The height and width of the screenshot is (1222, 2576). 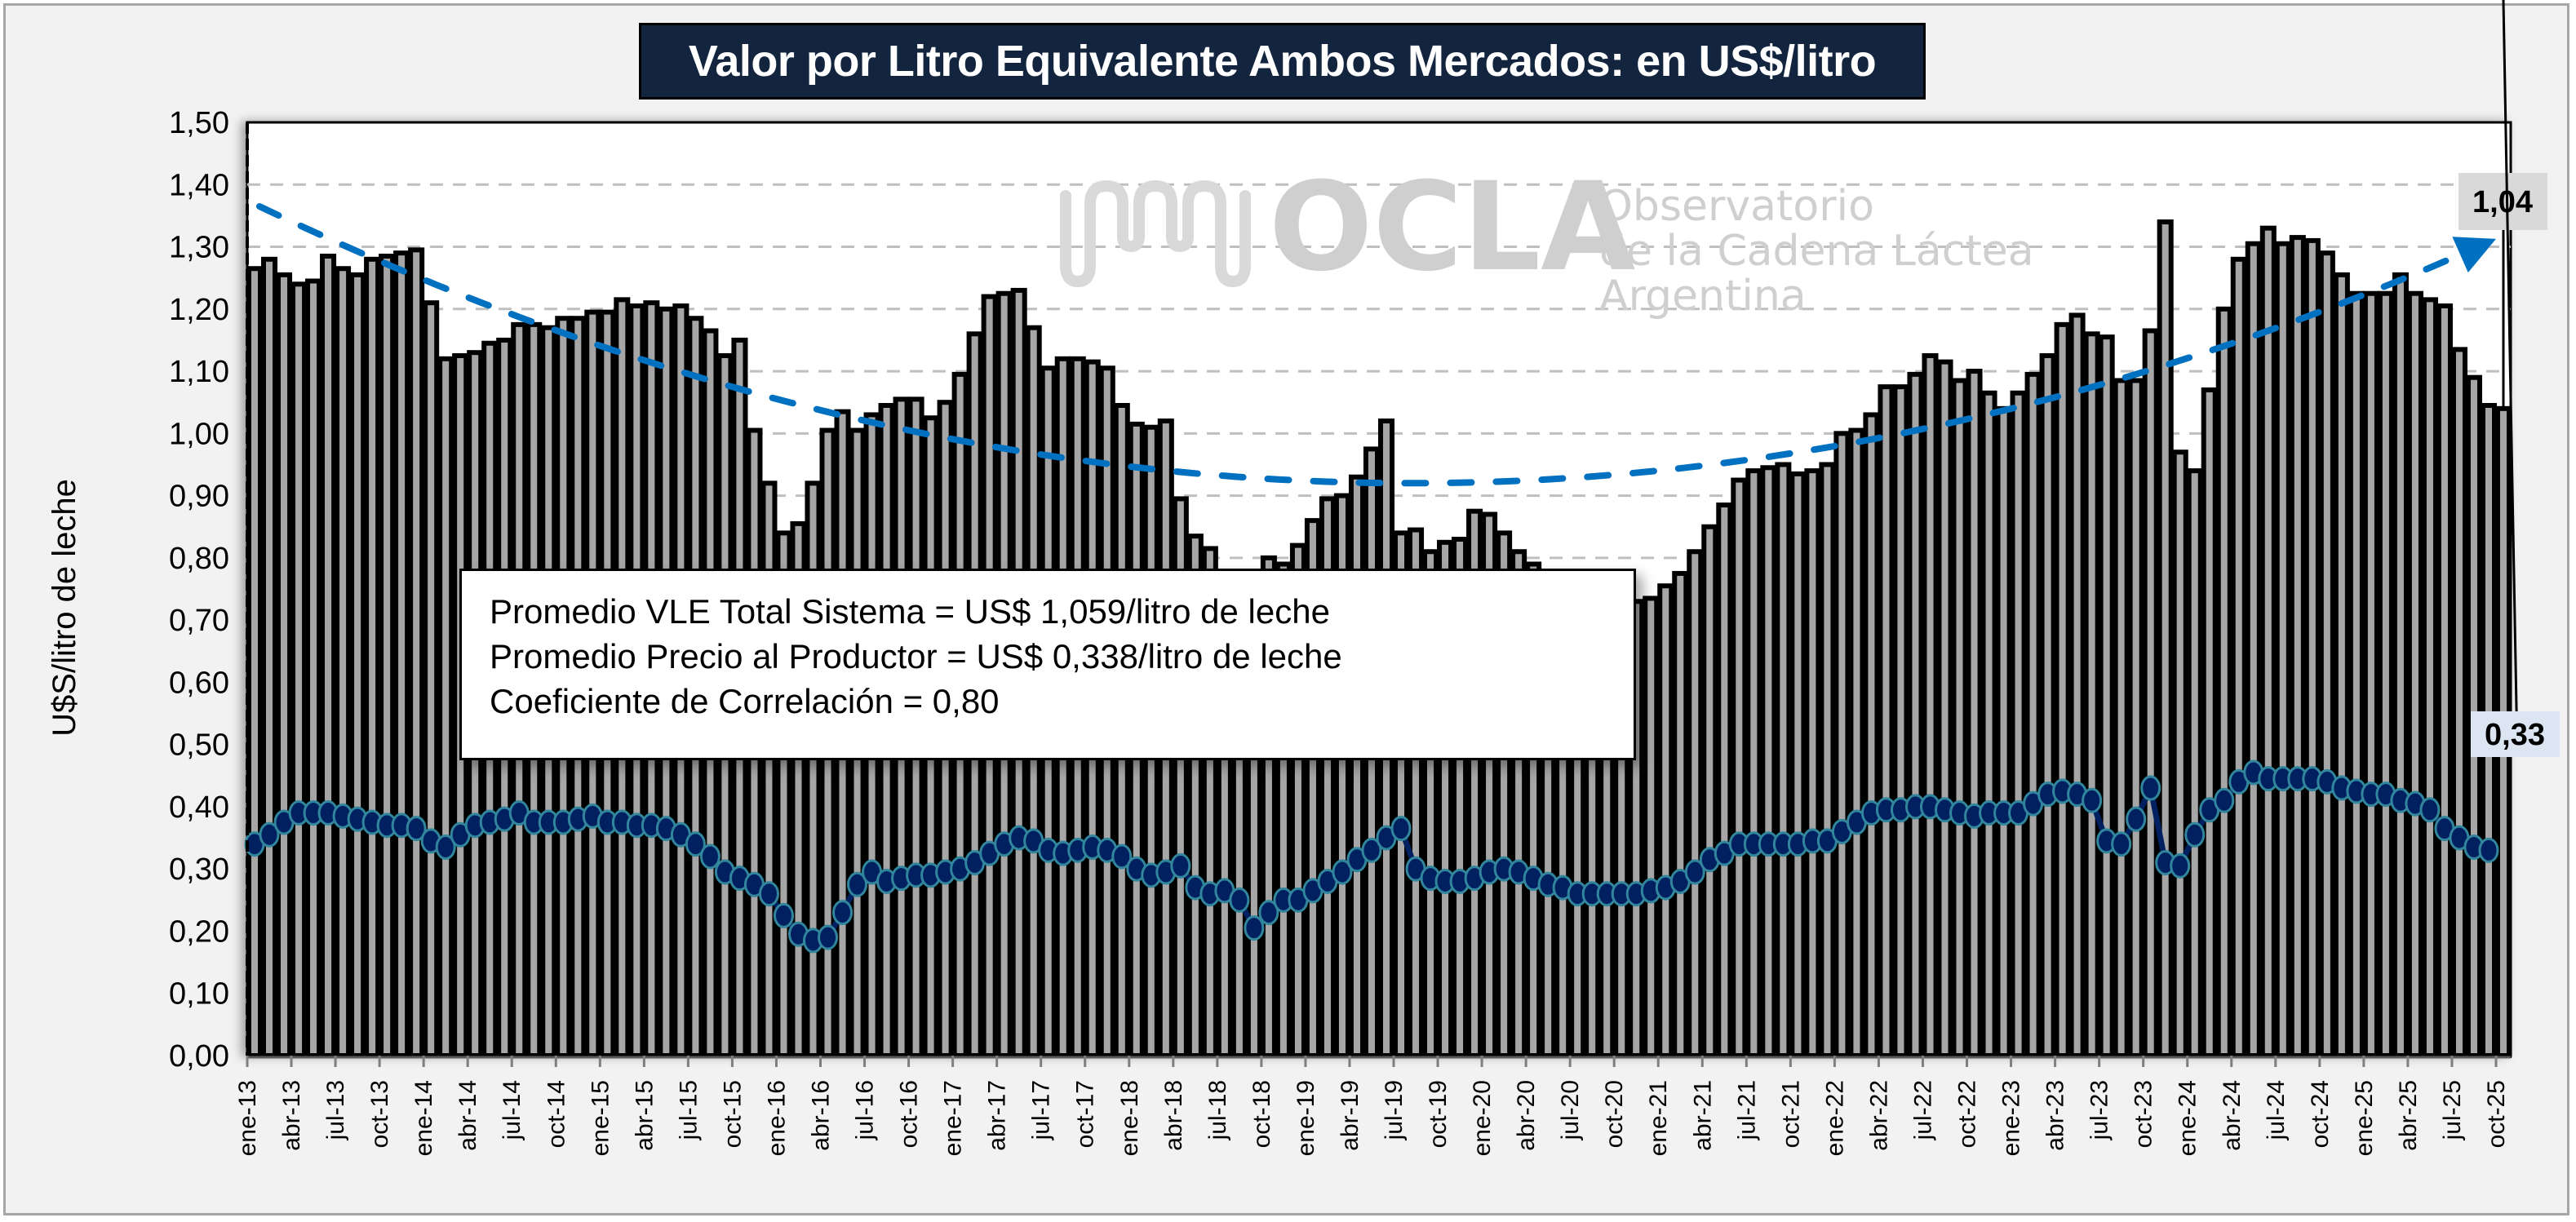 I want to click on x-tick-label: abr-22, so click(x=1878, y=1115).